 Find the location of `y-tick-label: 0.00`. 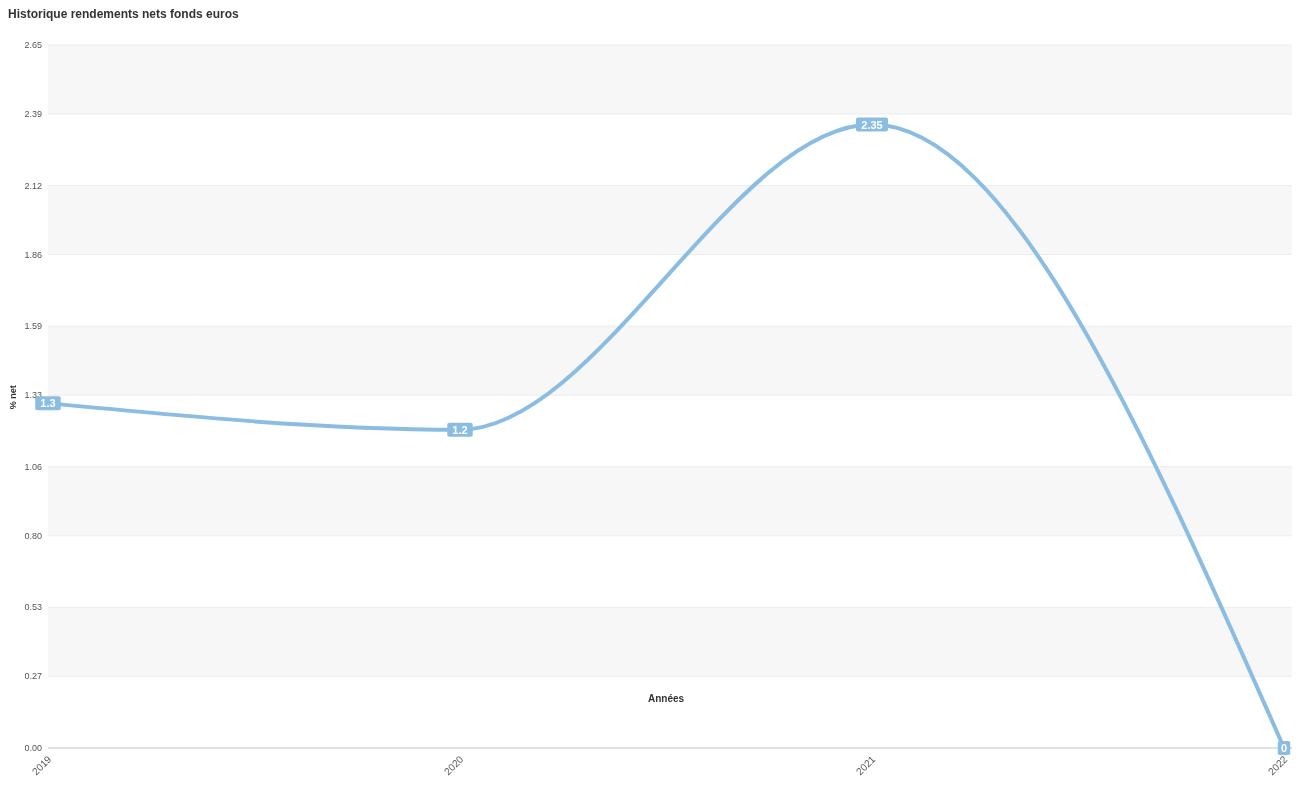

y-tick-label: 0.00 is located at coordinates (33, 748).